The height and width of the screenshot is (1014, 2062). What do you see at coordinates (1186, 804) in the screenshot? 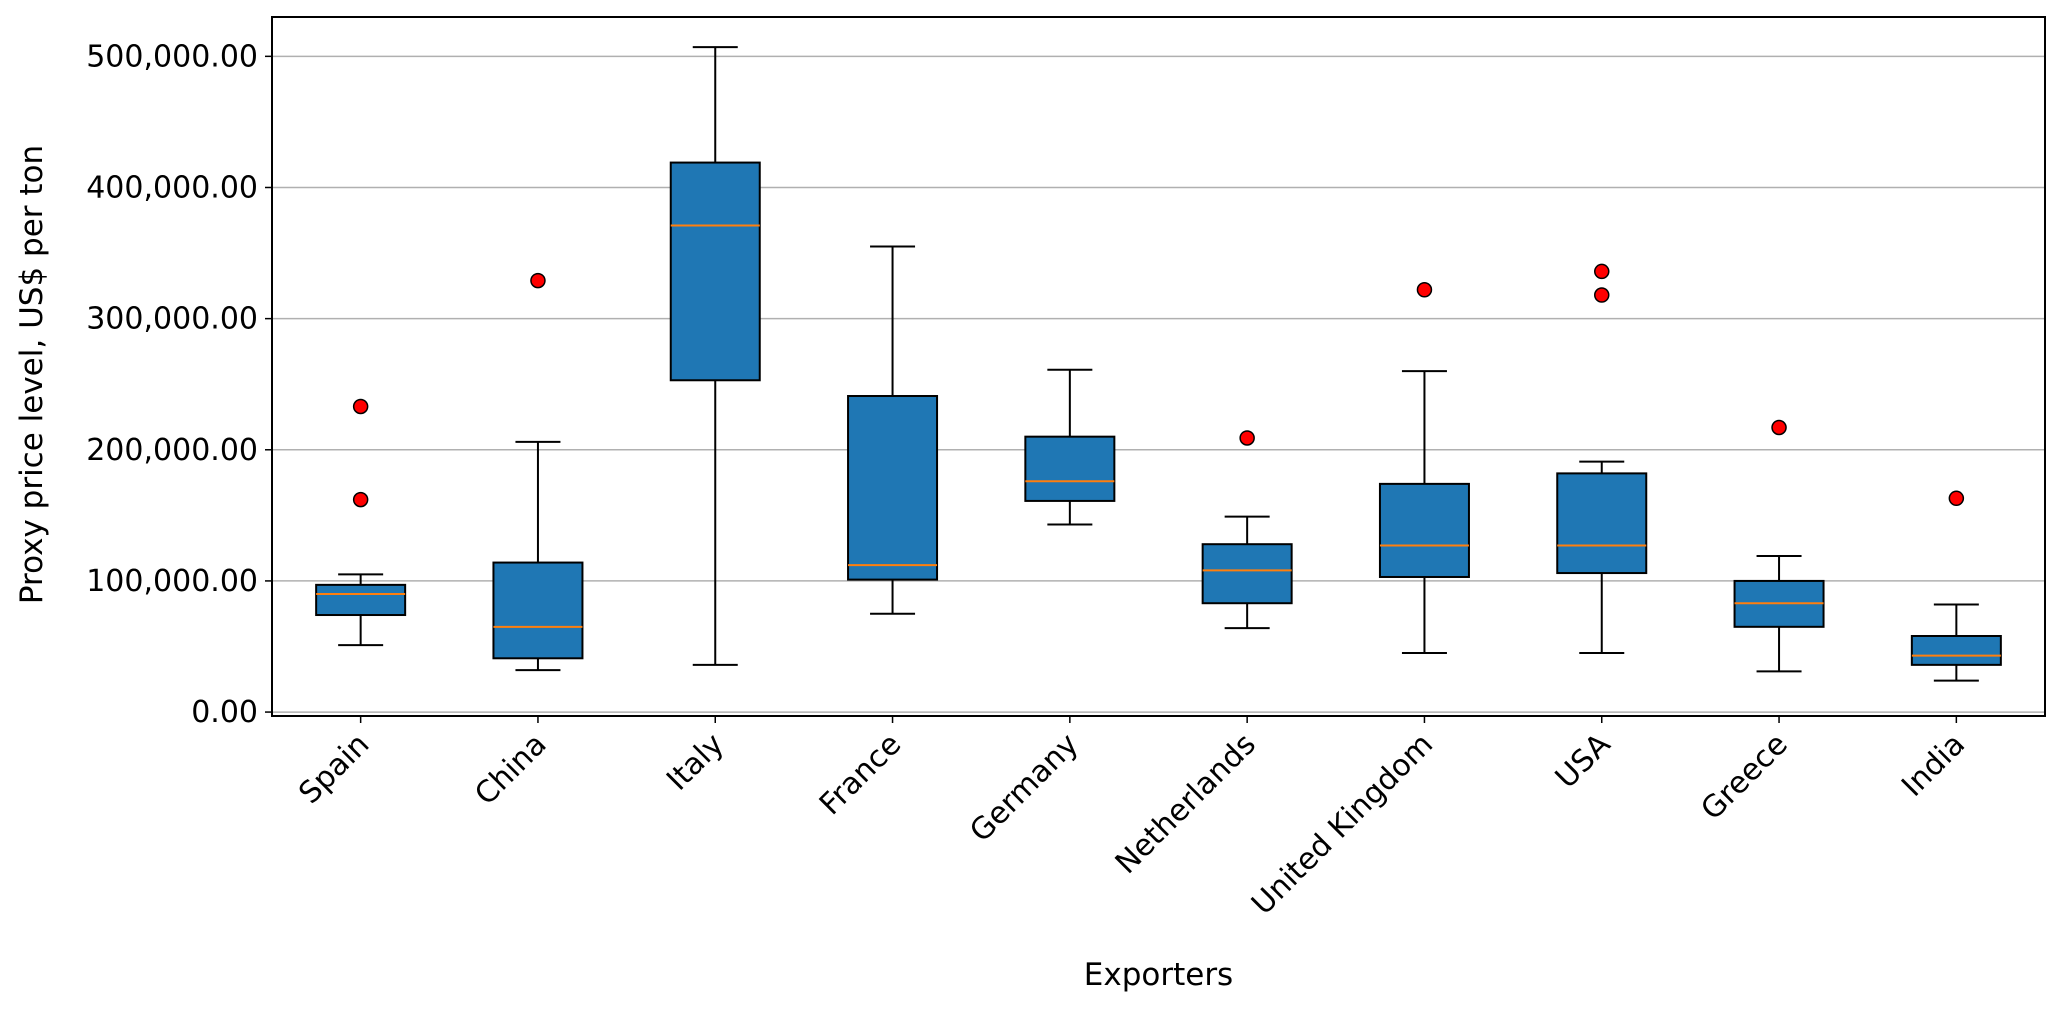
I see `x-tick-label: Netherlands` at bounding box center [1186, 804].